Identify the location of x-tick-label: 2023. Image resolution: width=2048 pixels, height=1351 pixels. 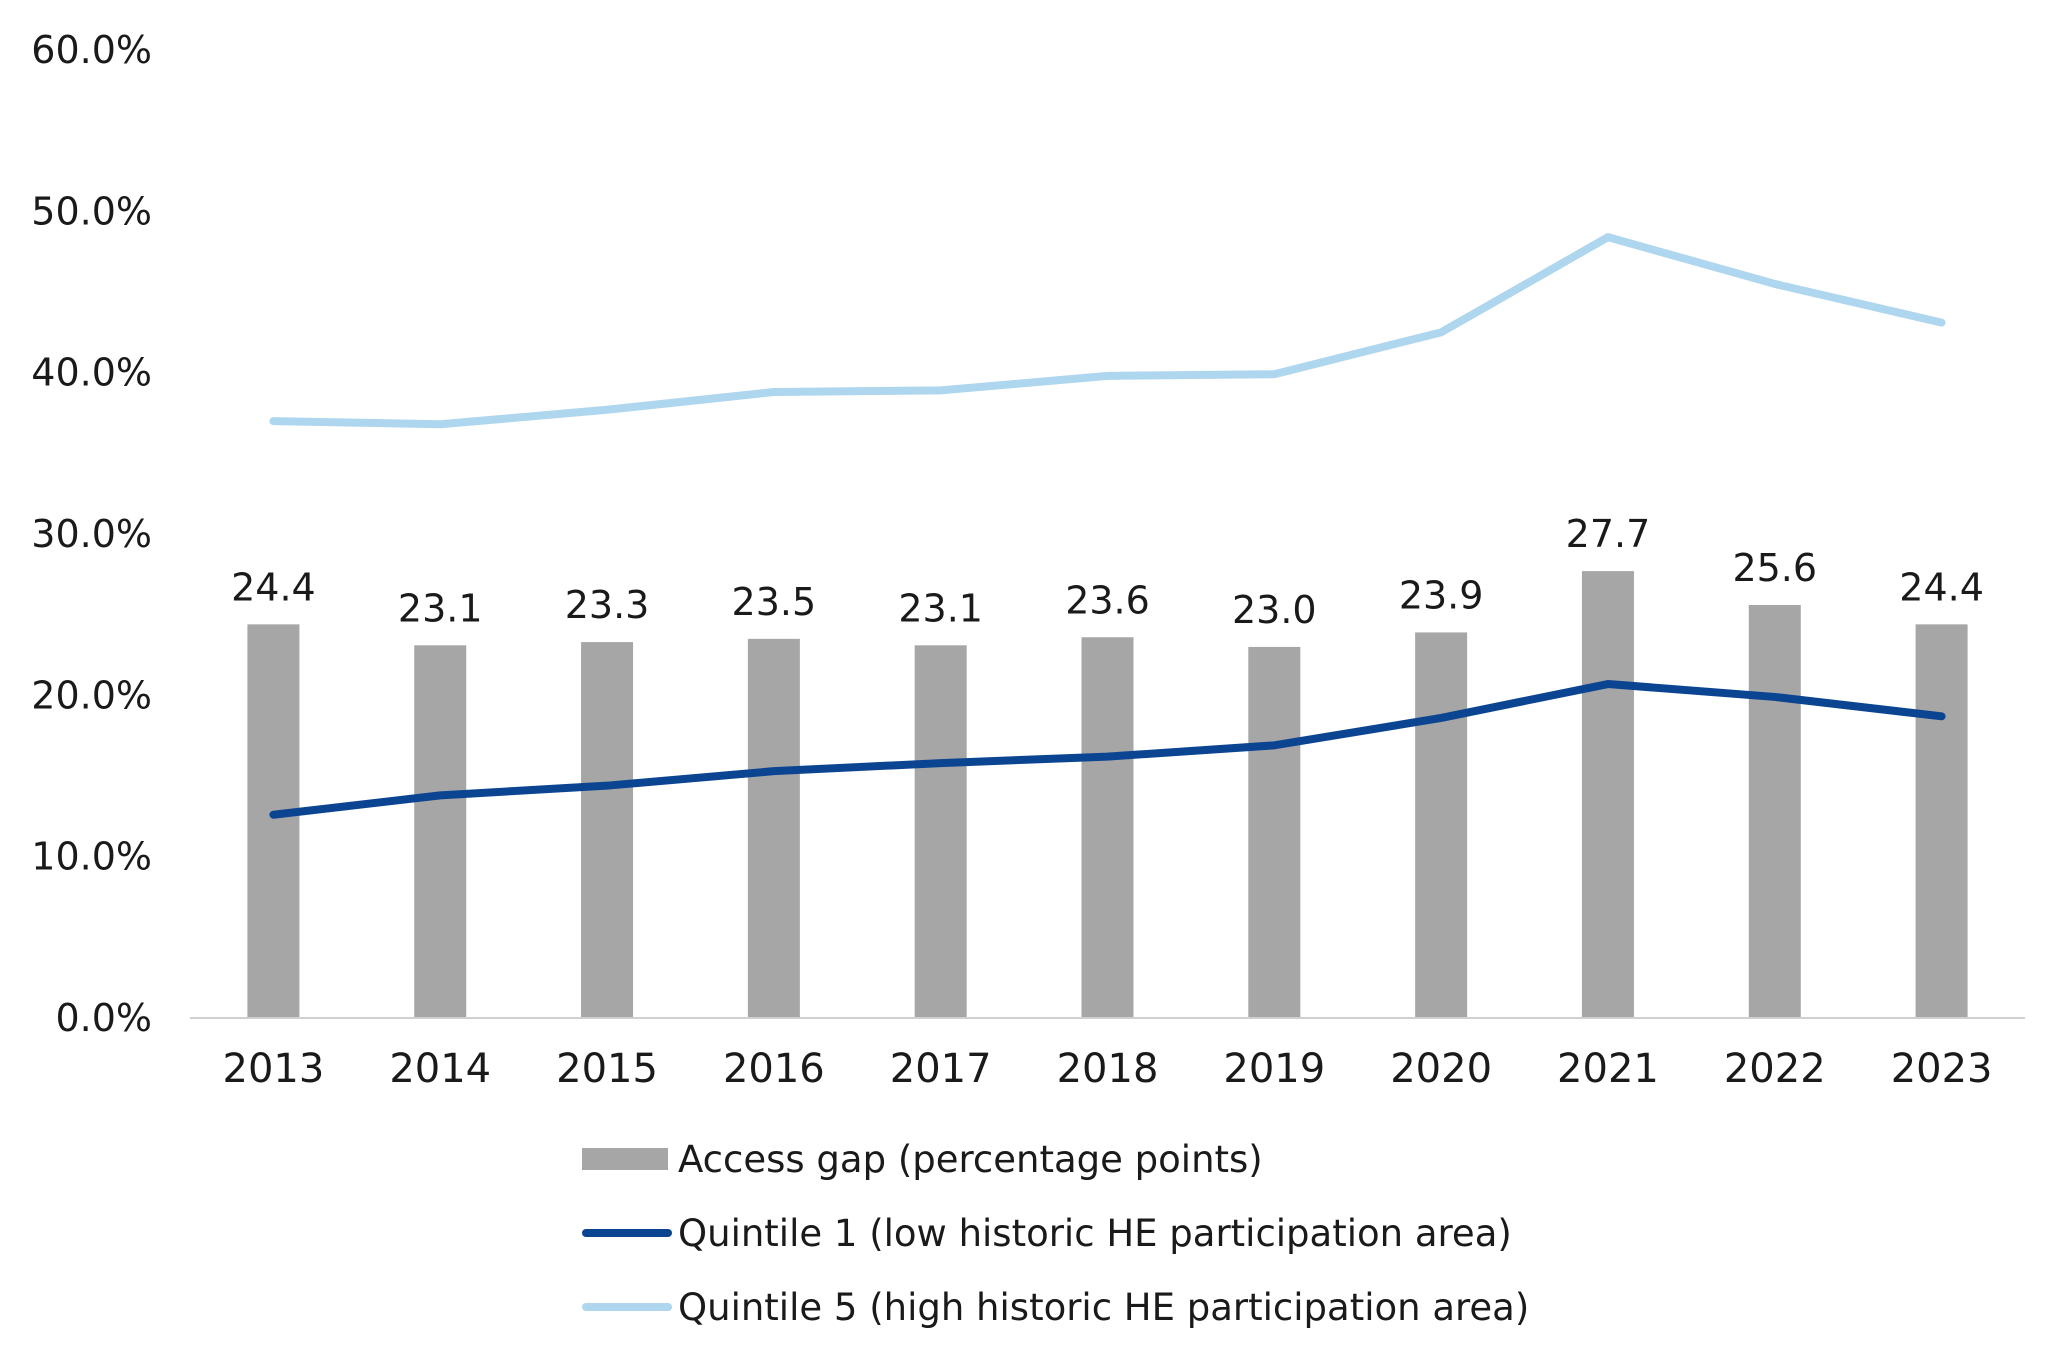
(1942, 1069).